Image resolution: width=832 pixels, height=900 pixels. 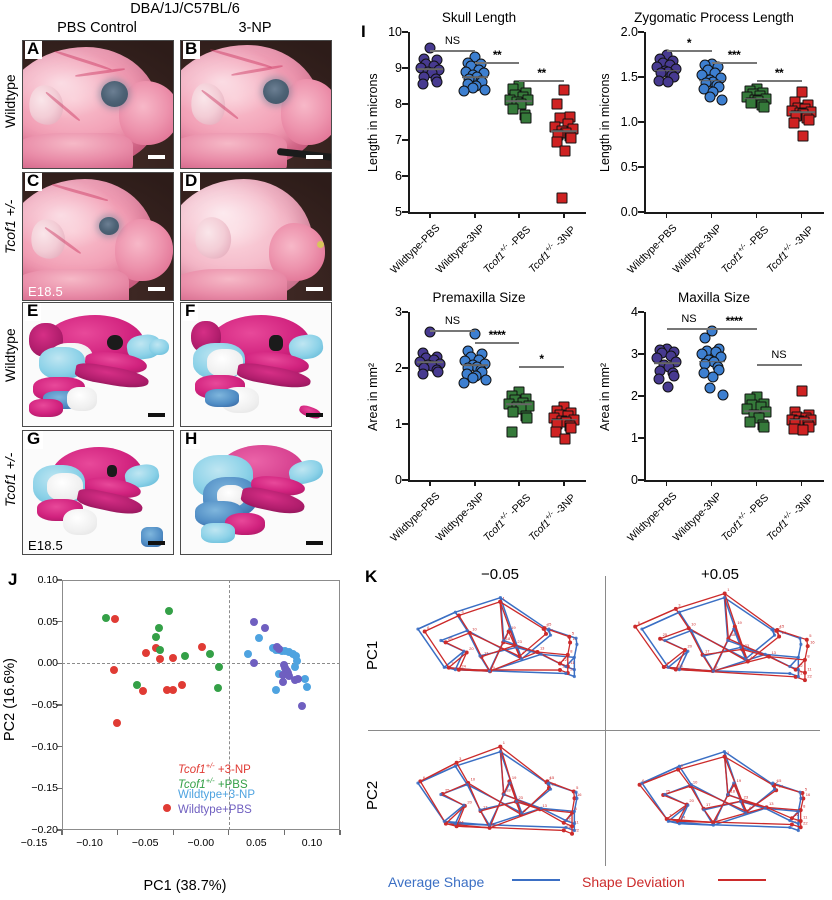 I want to click on svg-text: 23, so click(x=747, y=645).